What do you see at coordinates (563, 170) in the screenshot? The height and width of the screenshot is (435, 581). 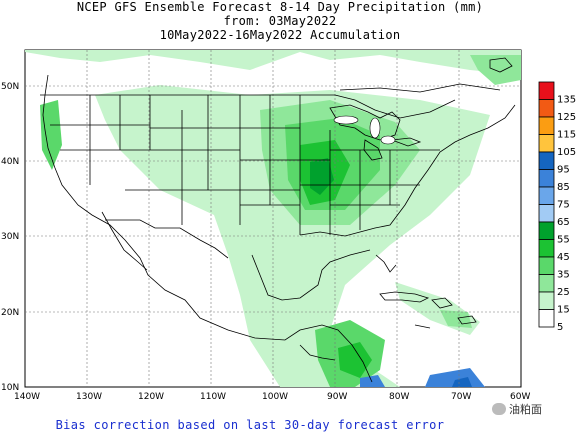 I see `legend-label: 95` at bounding box center [563, 170].